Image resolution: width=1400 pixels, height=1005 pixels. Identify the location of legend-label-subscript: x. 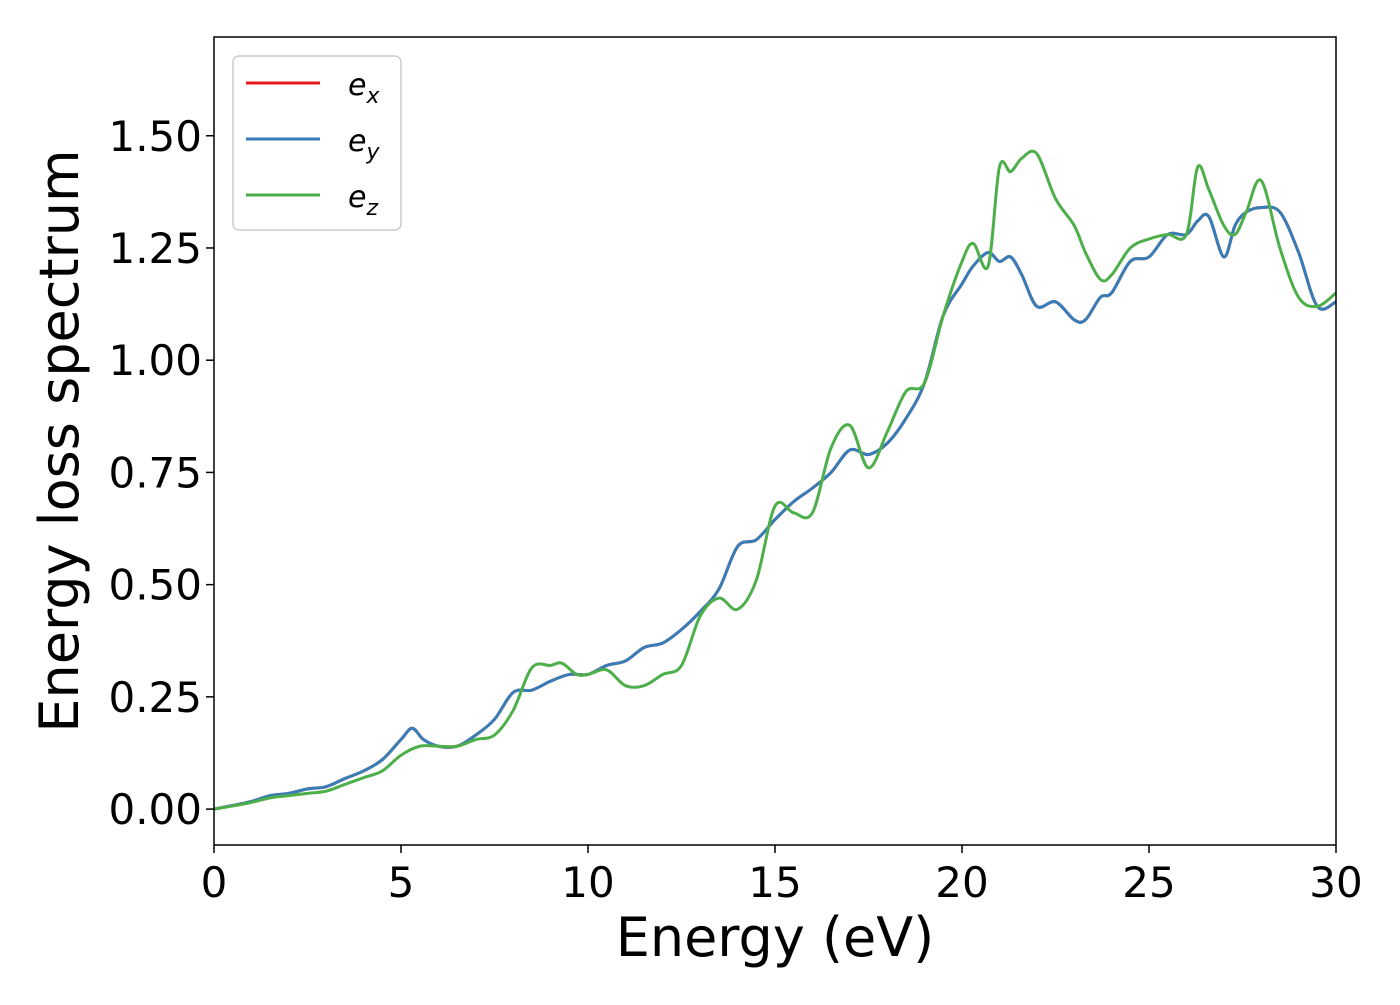
(372, 96).